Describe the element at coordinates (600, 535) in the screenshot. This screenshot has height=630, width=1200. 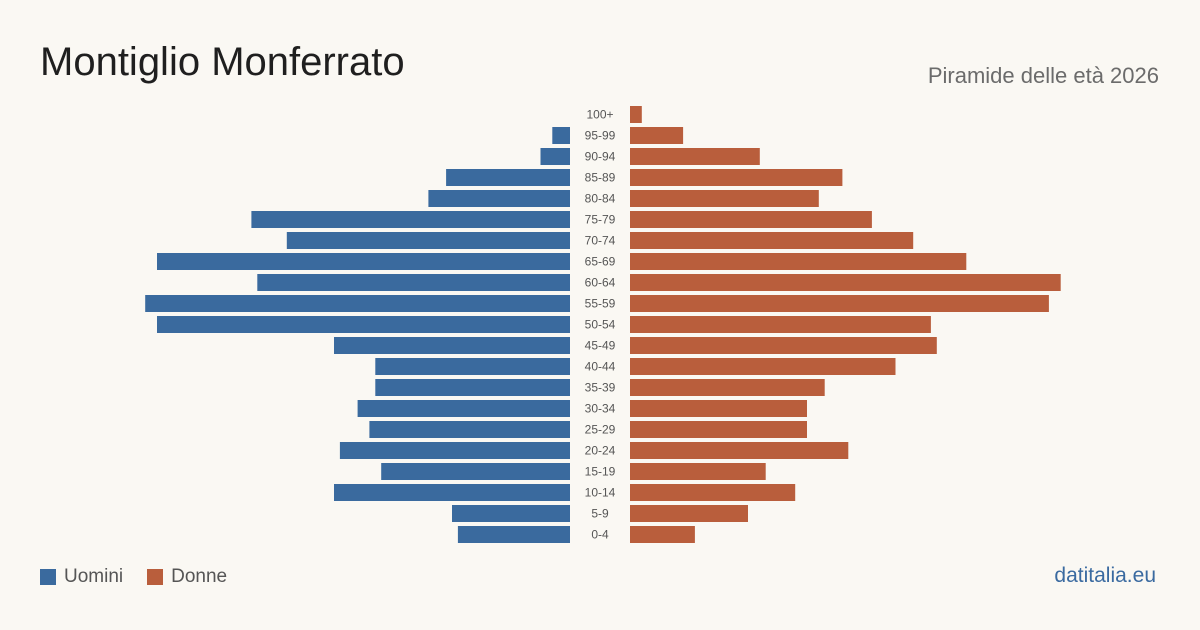
I see `age-label: 0-4` at that location.